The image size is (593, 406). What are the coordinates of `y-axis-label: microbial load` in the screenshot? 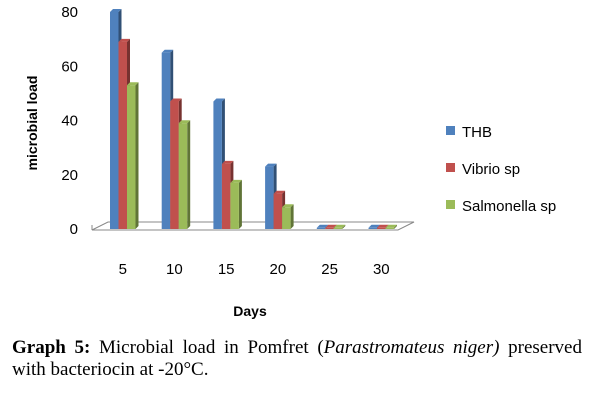 It's located at (32, 123).